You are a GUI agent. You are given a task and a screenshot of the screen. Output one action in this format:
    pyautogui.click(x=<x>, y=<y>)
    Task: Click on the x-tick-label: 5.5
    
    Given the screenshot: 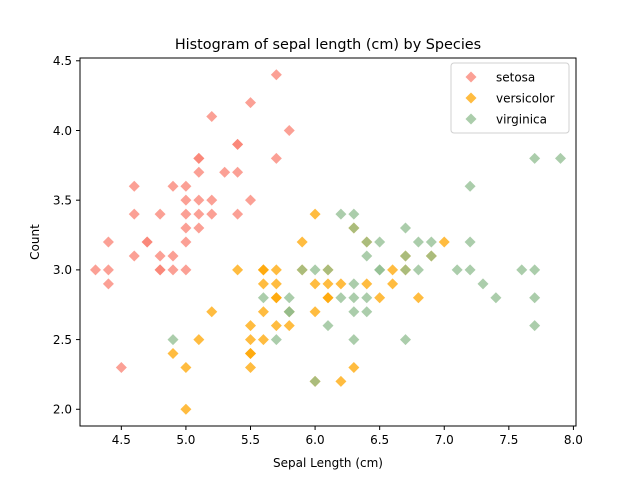 What is the action you would take?
    pyautogui.click(x=250, y=440)
    